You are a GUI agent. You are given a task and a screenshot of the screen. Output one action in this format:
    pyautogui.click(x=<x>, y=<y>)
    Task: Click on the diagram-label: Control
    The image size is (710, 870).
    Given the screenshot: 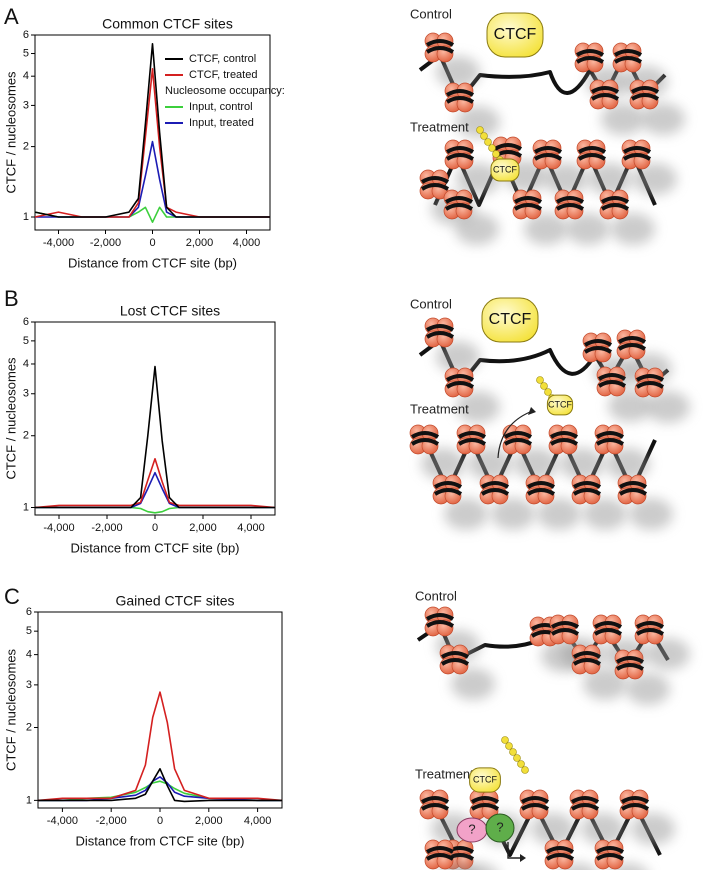 What is the action you would take?
    pyautogui.click(x=431, y=303)
    